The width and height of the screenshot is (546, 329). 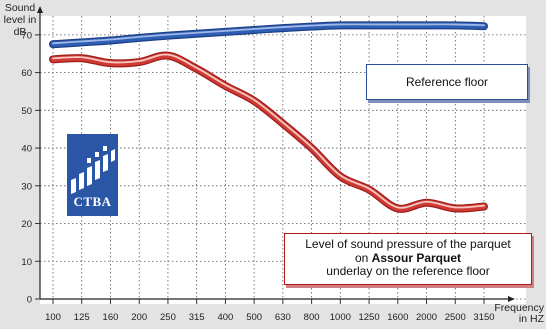 I want to click on y-axis-arrow-icon, so click(x=40, y=9).